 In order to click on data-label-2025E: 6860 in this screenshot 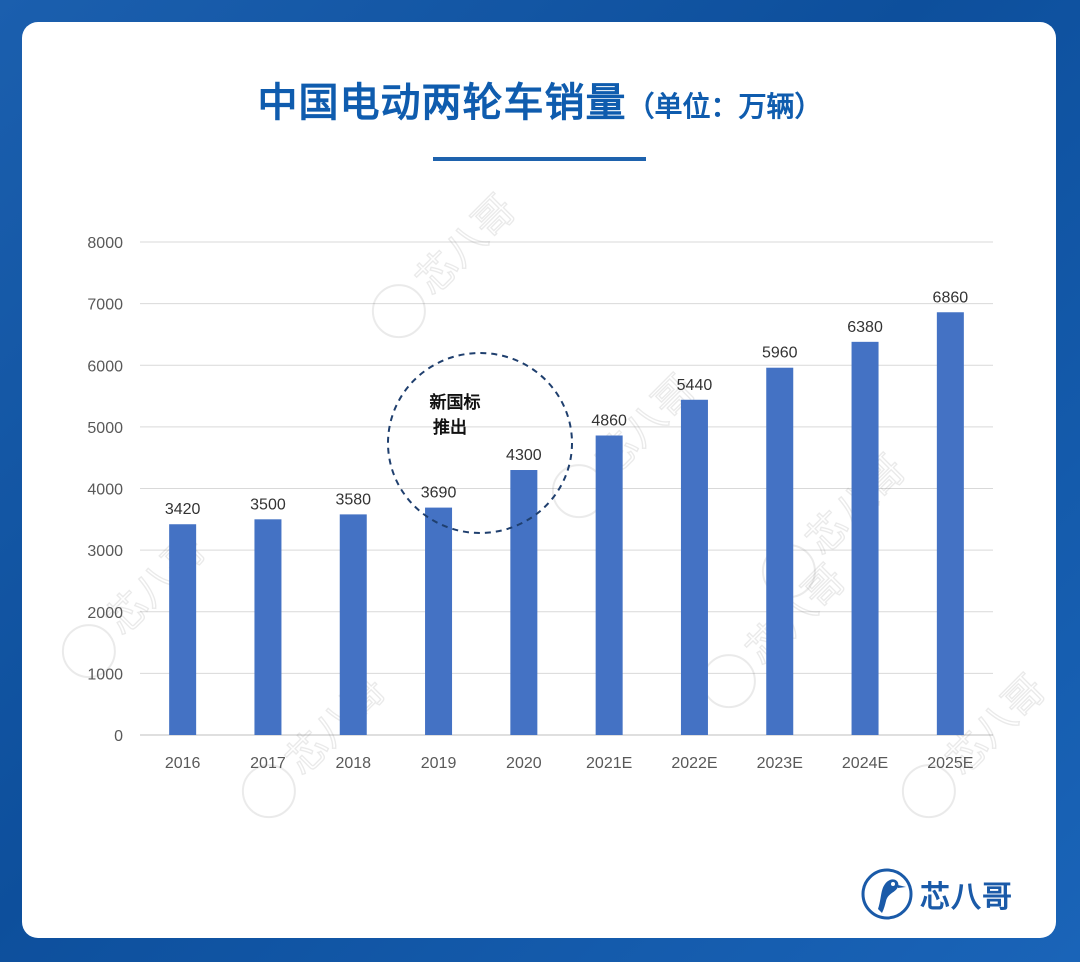, I will do `click(951, 297)`.